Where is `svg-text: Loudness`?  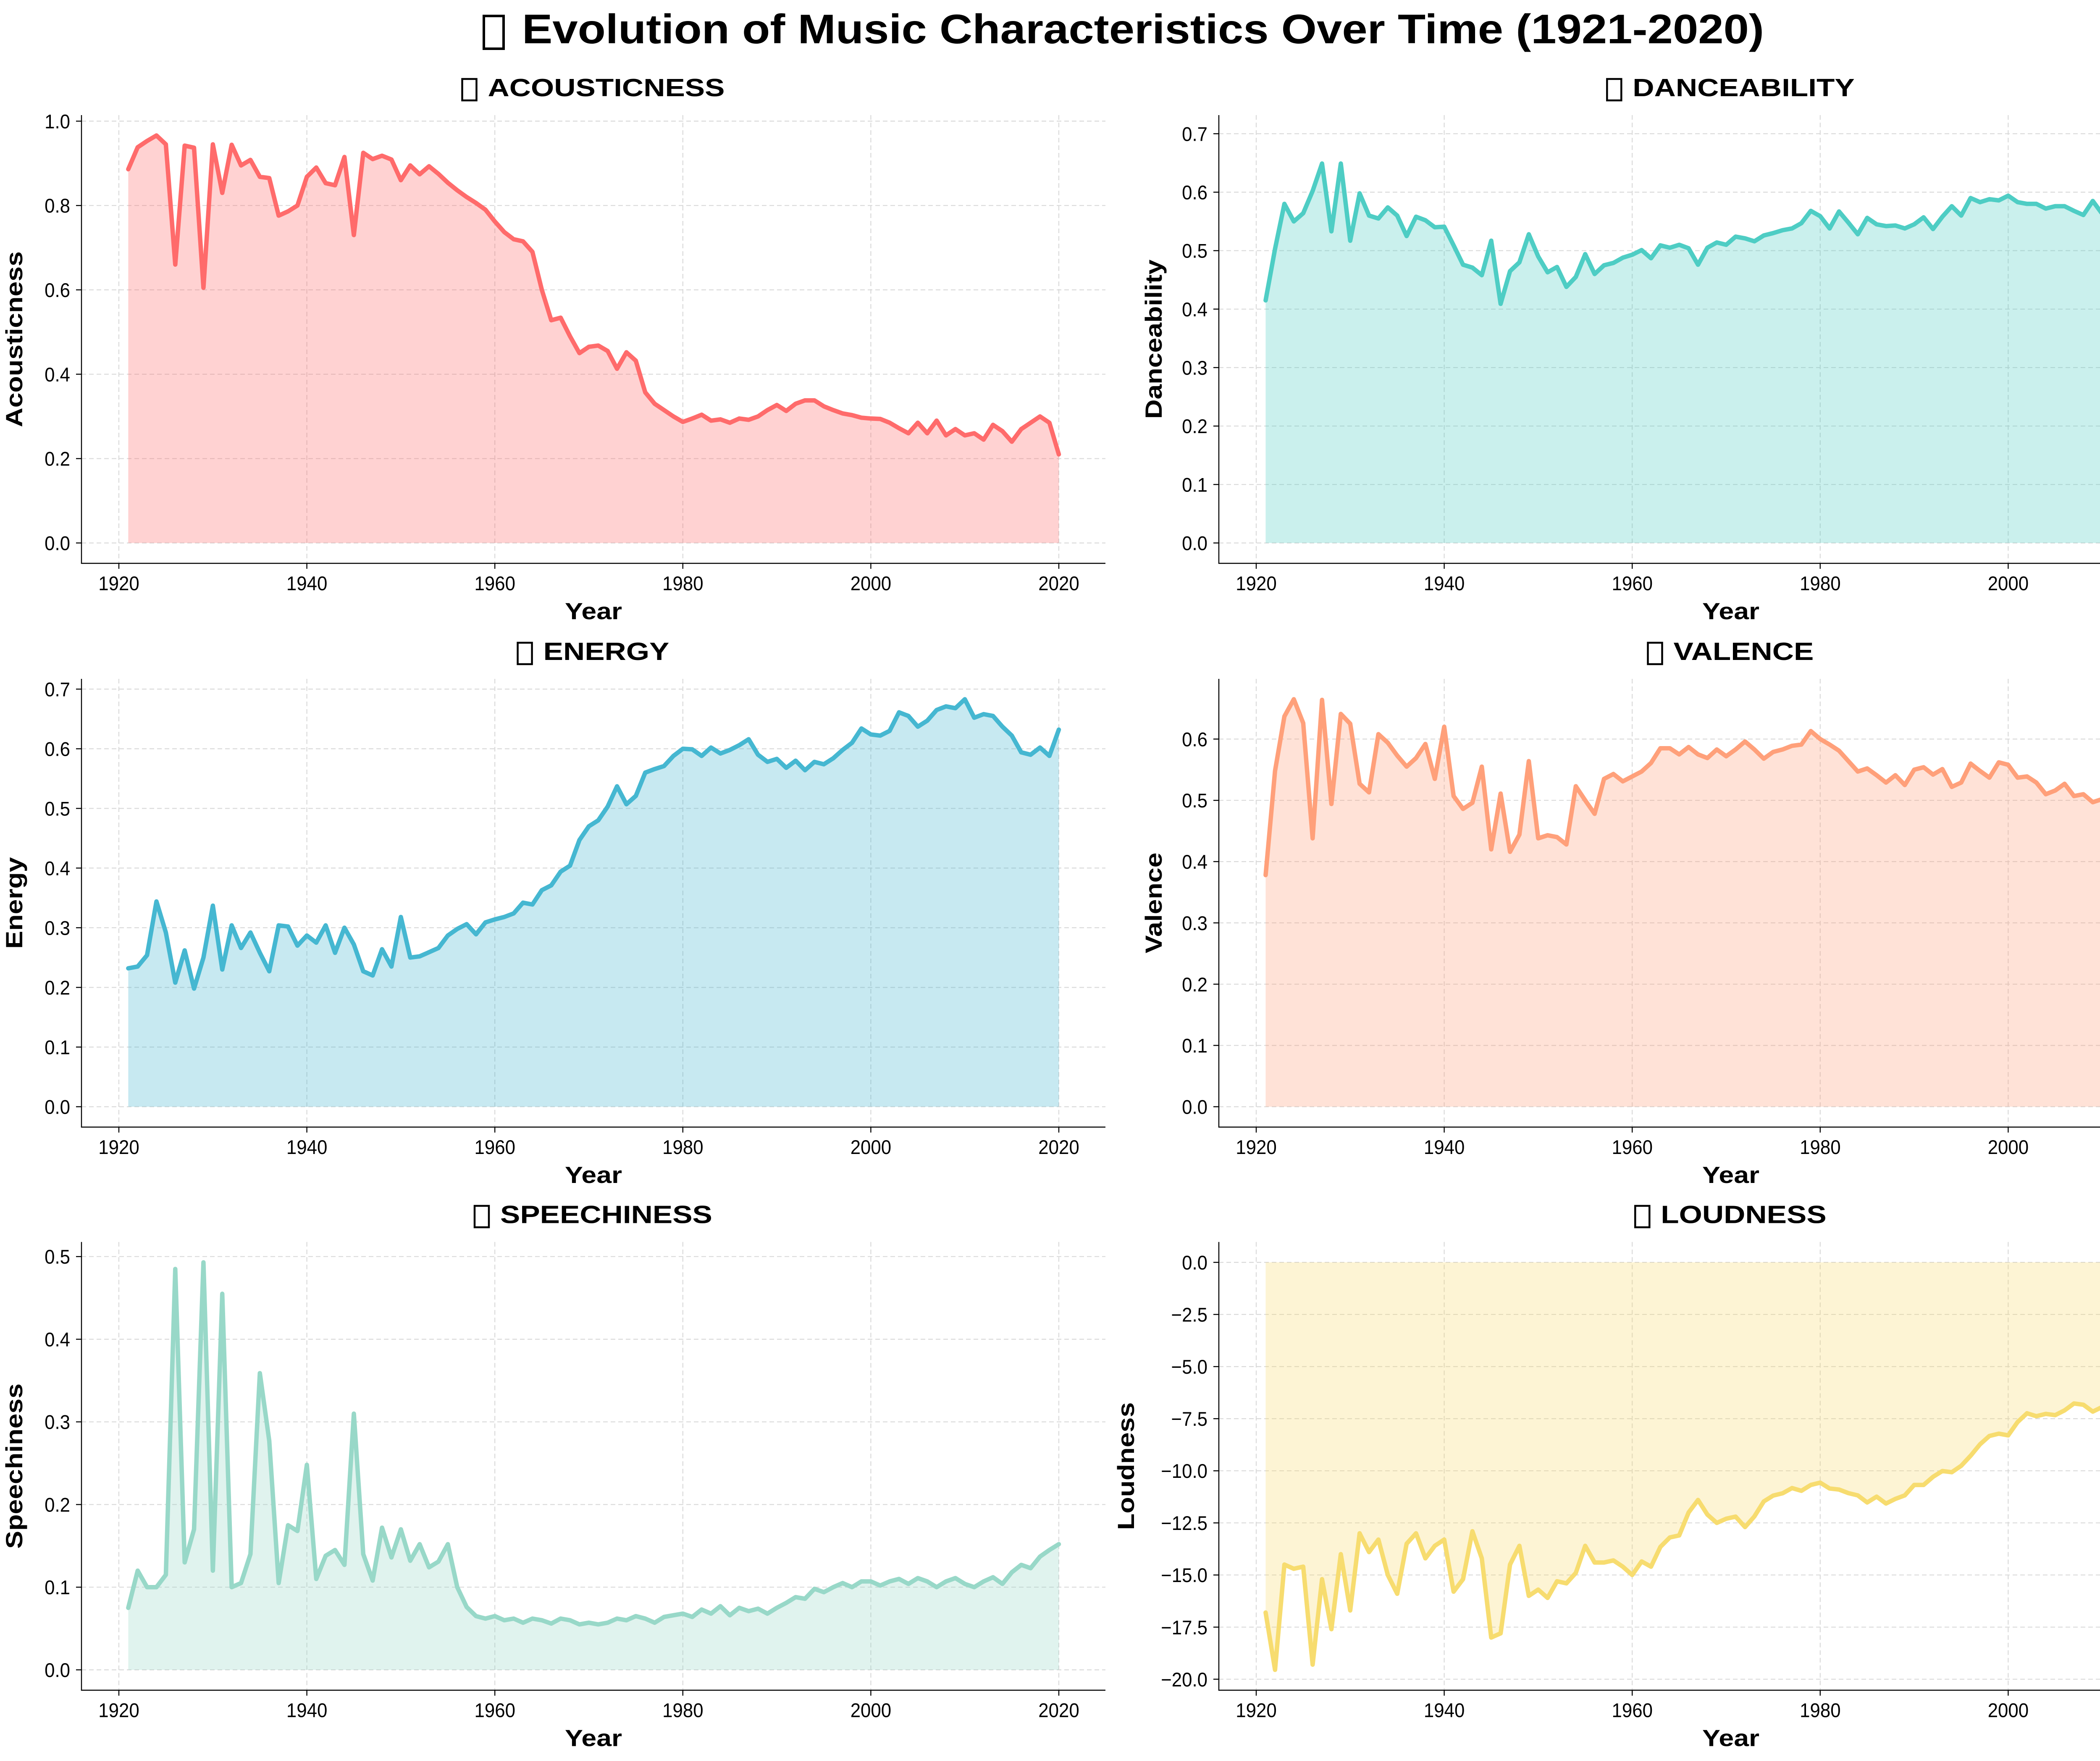 svg-text: Loudness is located at coordinates (1126, 1466).